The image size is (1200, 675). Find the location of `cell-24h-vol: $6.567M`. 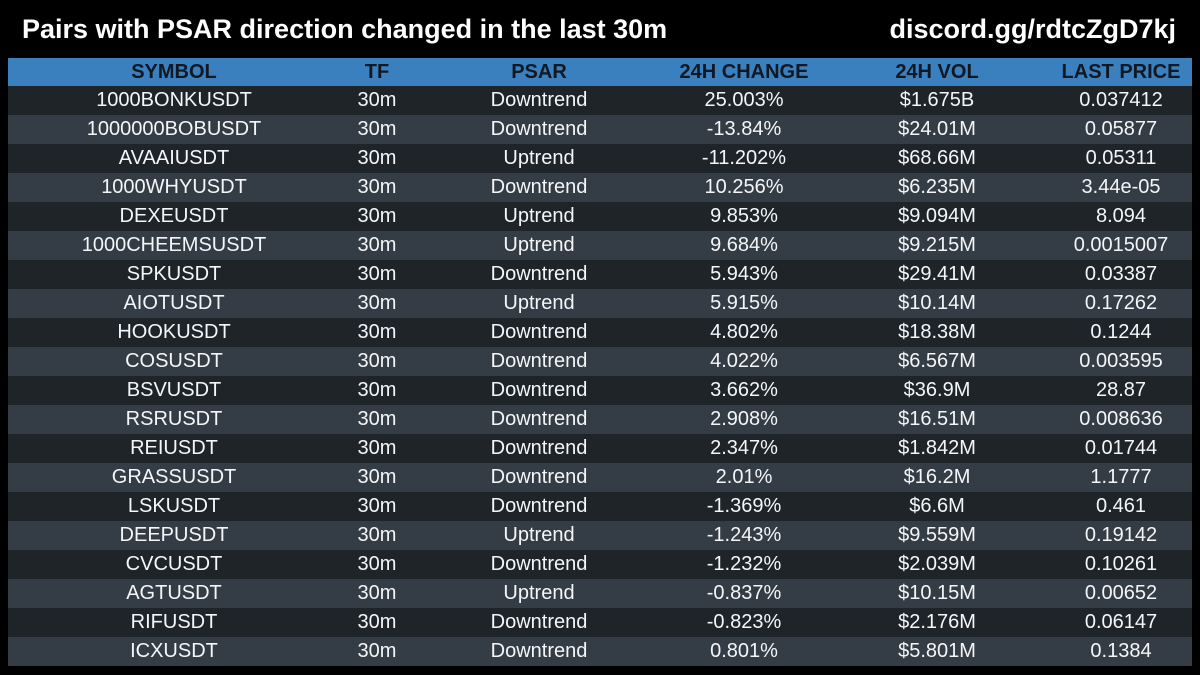

cell-24h-vol: $6.567M is located at coordinates (937, 361).